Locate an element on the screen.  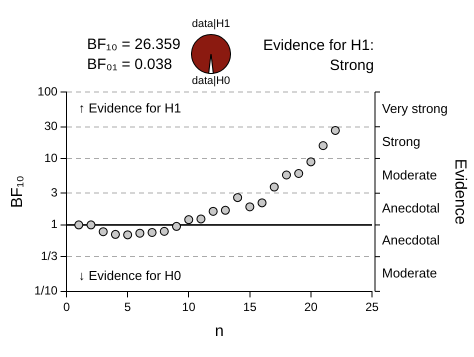
y-tick-label: 1/10 is located at coordinates (46, 291).